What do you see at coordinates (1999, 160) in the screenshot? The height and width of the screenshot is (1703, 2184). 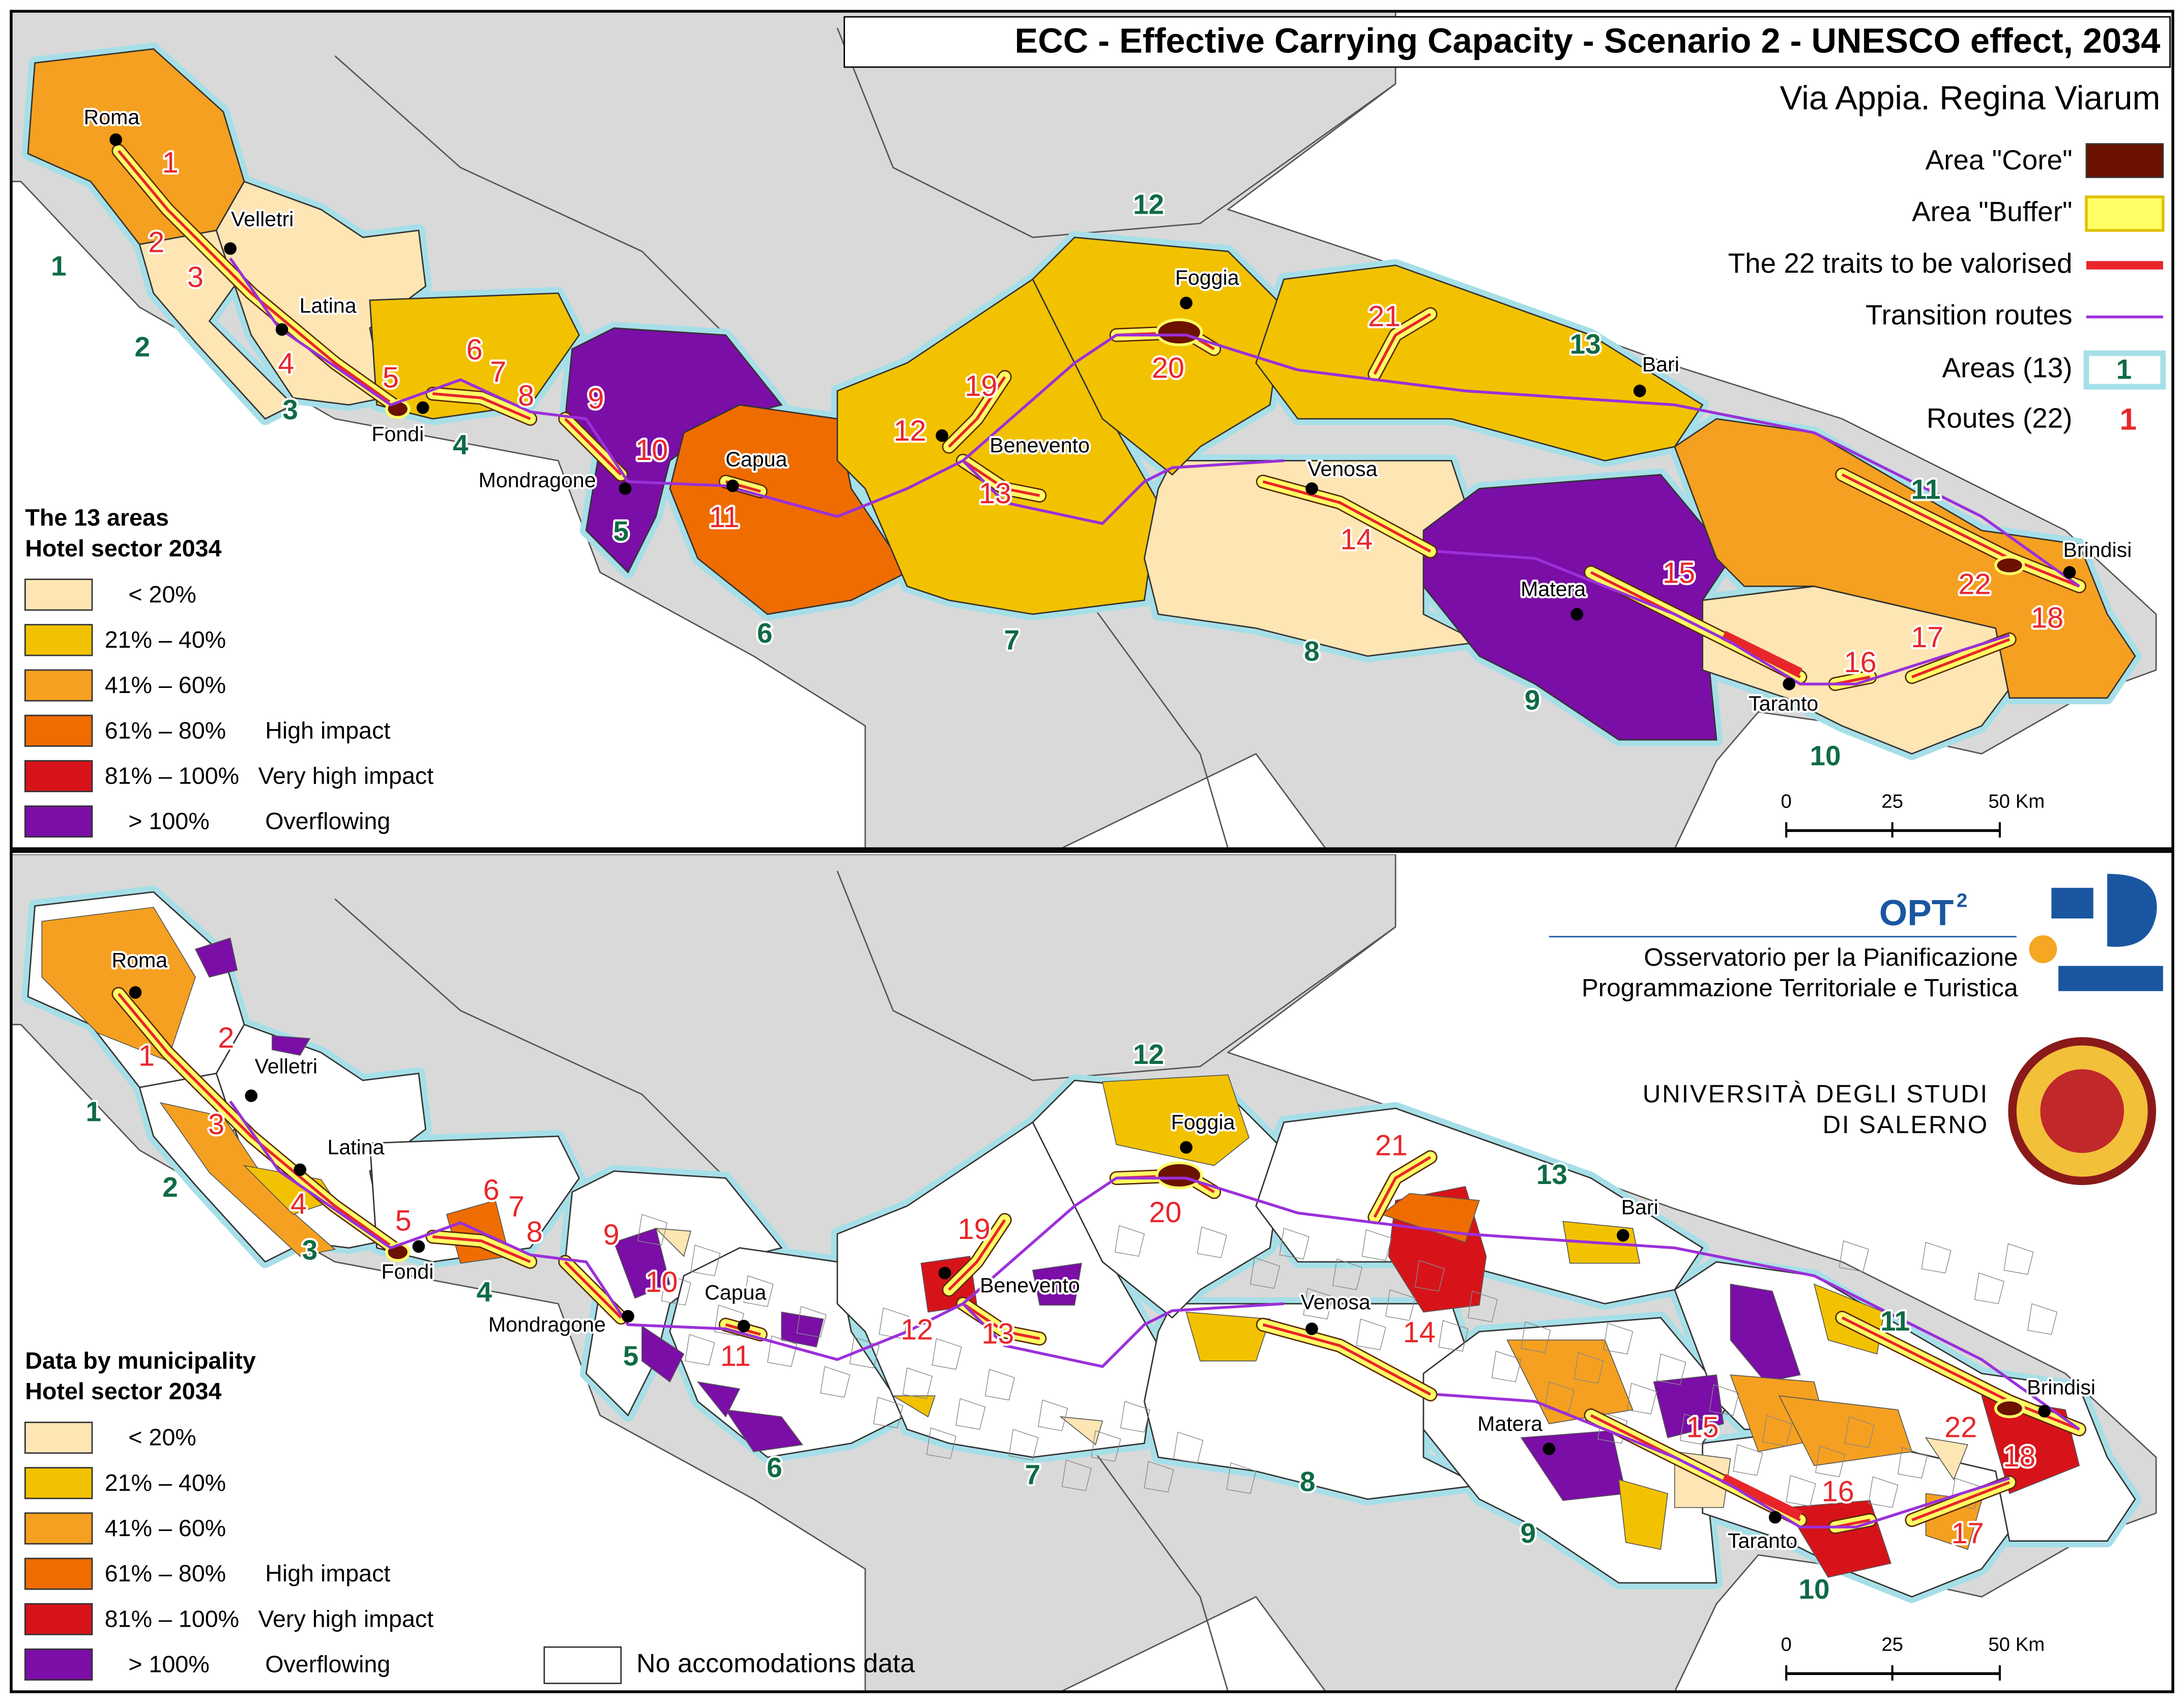 I see `key-label: Area "Core"` at bounding box center [1999, 160].